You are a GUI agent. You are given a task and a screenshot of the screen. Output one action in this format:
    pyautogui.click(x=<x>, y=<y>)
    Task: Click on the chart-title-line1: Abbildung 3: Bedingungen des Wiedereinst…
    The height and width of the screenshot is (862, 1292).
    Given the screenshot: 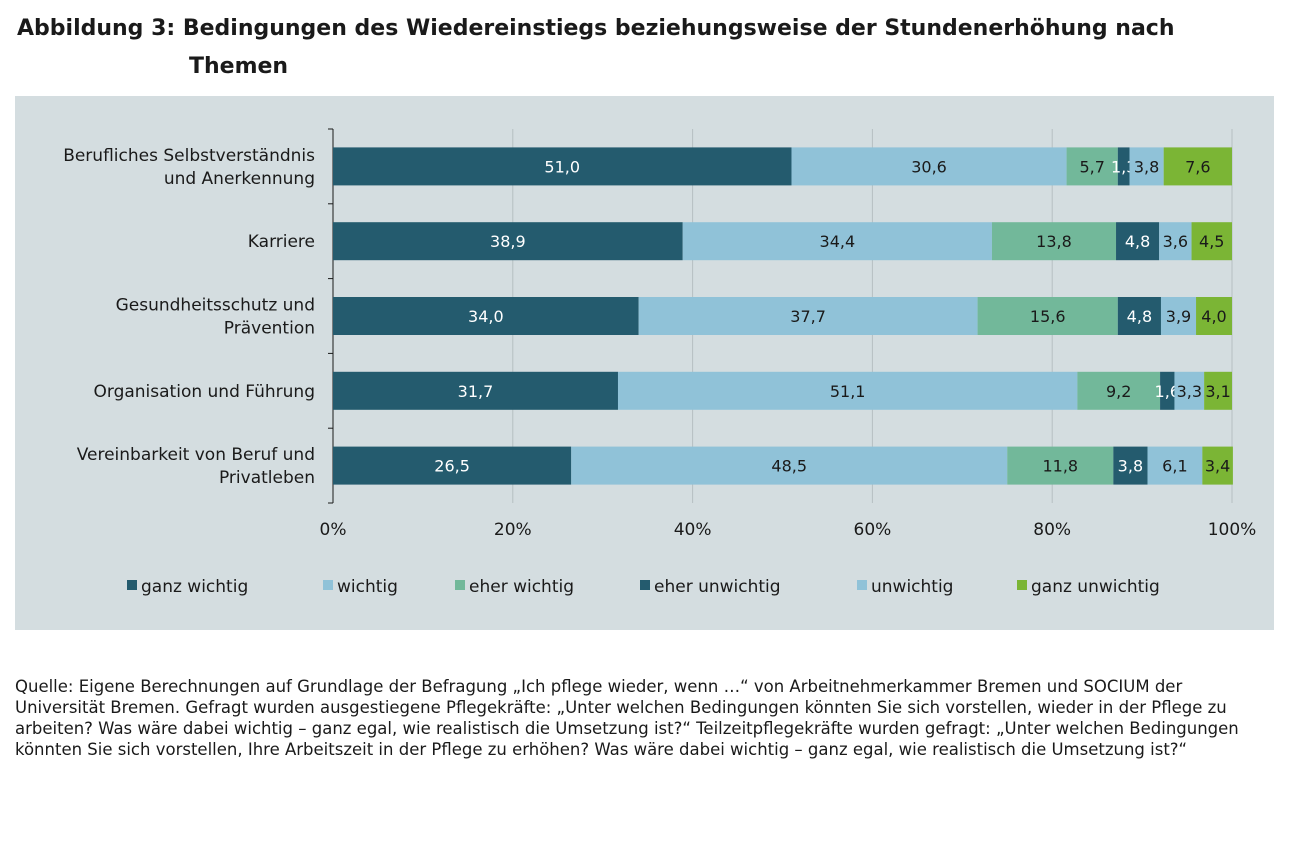 What is the action you would take?
    pyautogui.click(x=596, y=28)
    